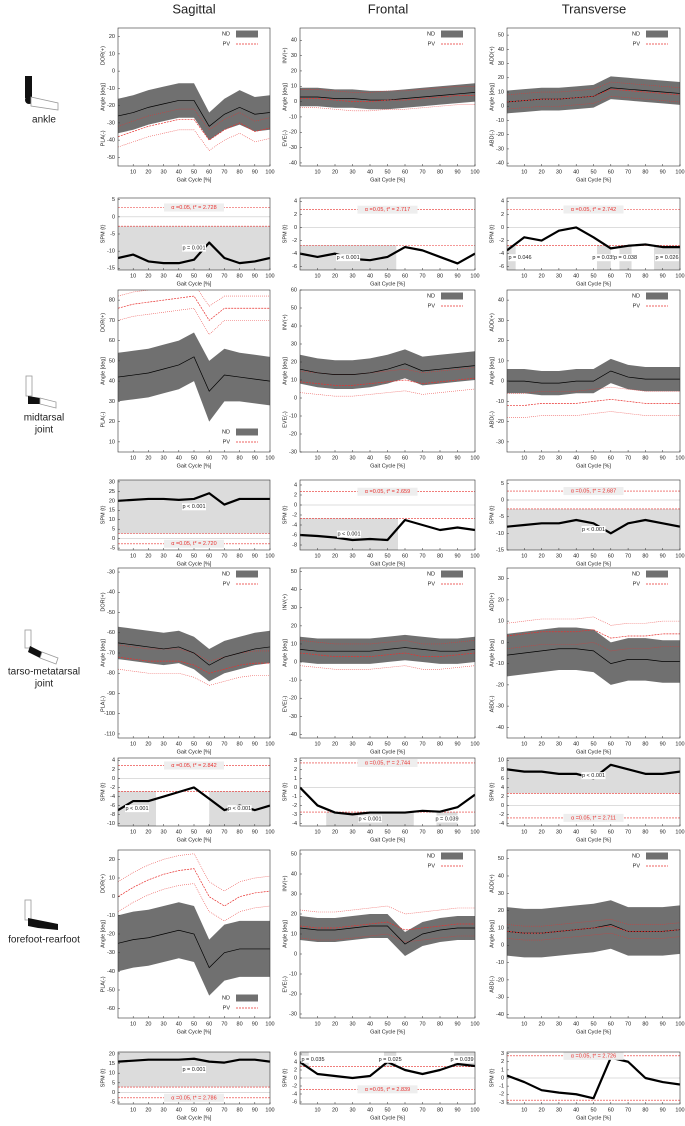 The height and width of the screenshot is (1126, 685). Describe the element at coordinates (109, 714) in the screenshot. I see `y-tick-label: -100` at that location.